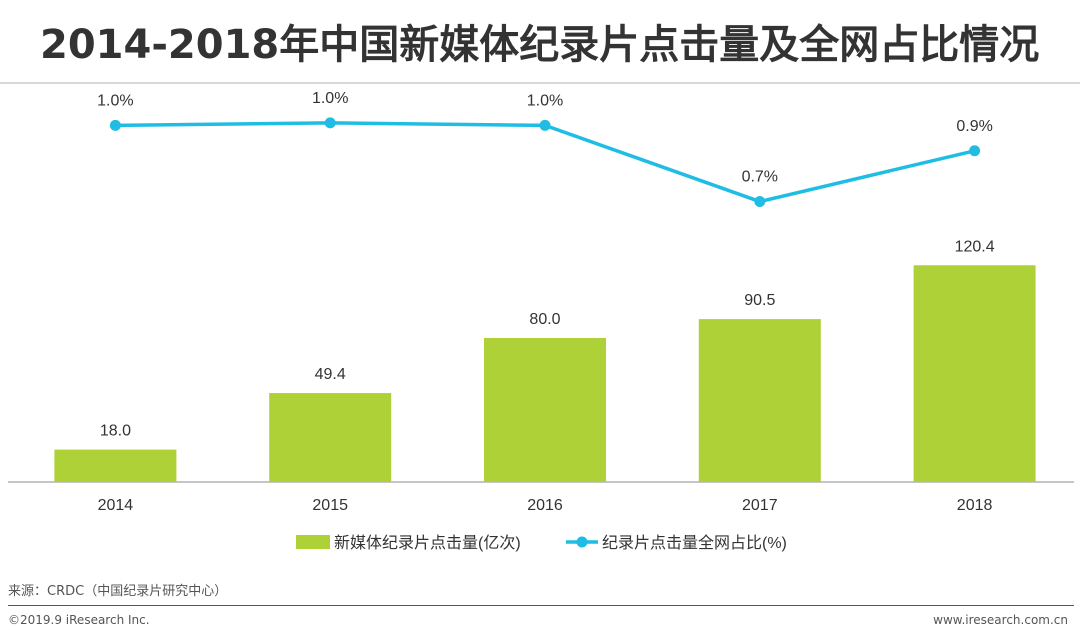  I want to click on copyright: ©2019.9 iResearch Inc., so click(79, 620).